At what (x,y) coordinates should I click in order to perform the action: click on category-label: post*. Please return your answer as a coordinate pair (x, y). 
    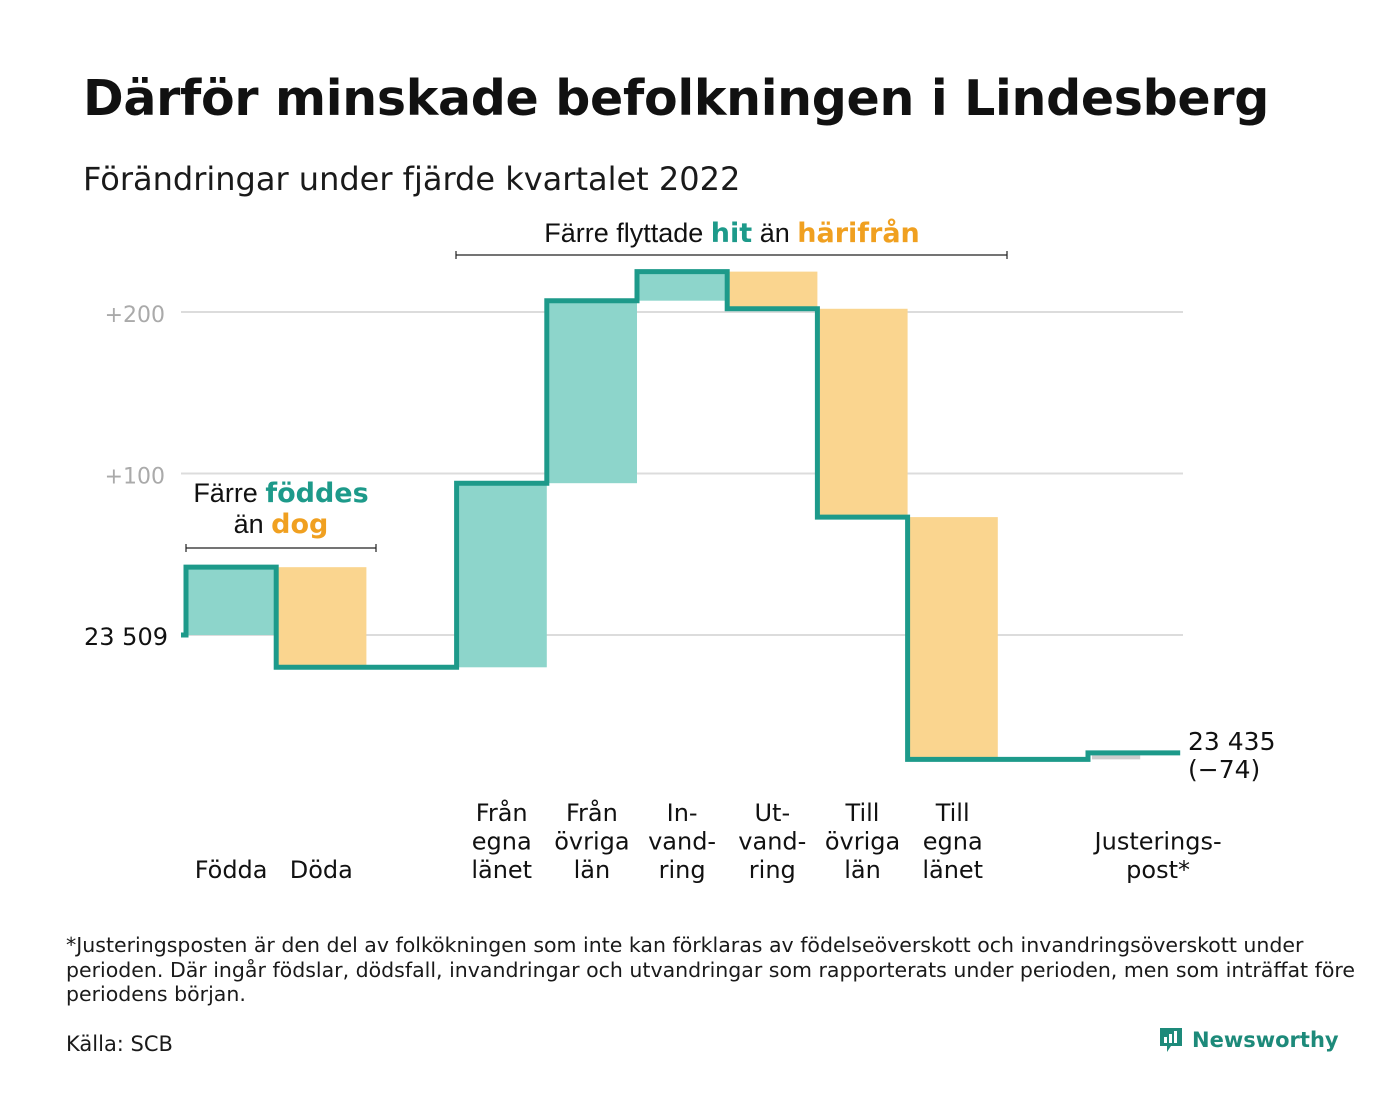
    Looking at the image, I should click on (1158, 870).